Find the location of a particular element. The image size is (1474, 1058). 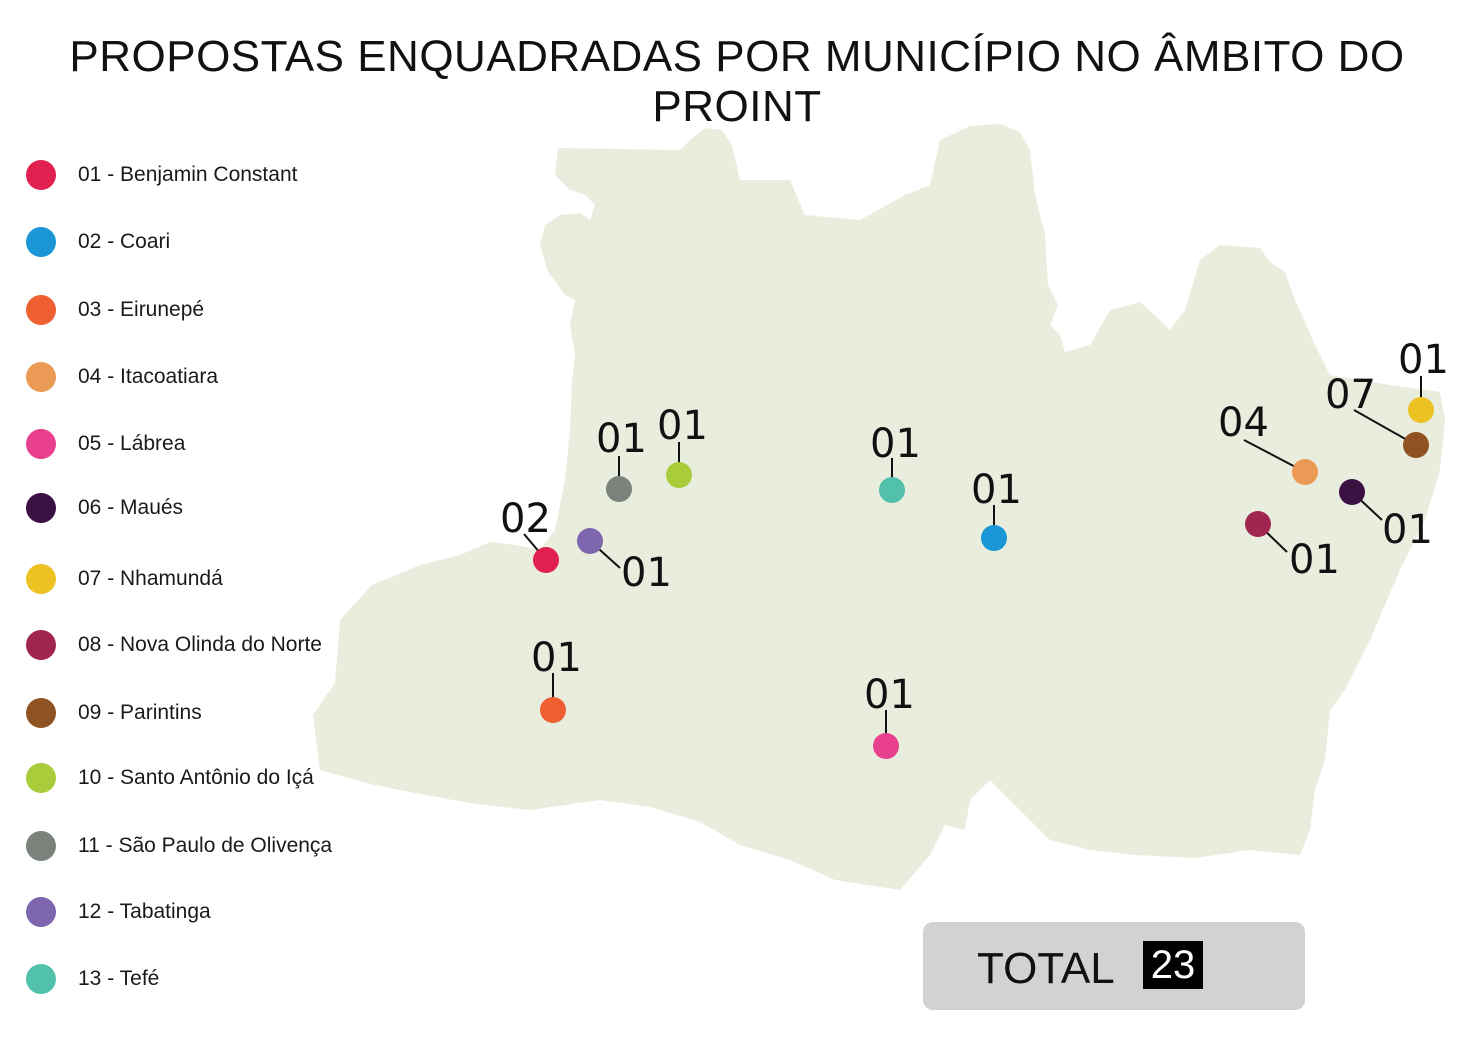

marker-santo-antonio-do-ica is located at coordinates (679, 475).